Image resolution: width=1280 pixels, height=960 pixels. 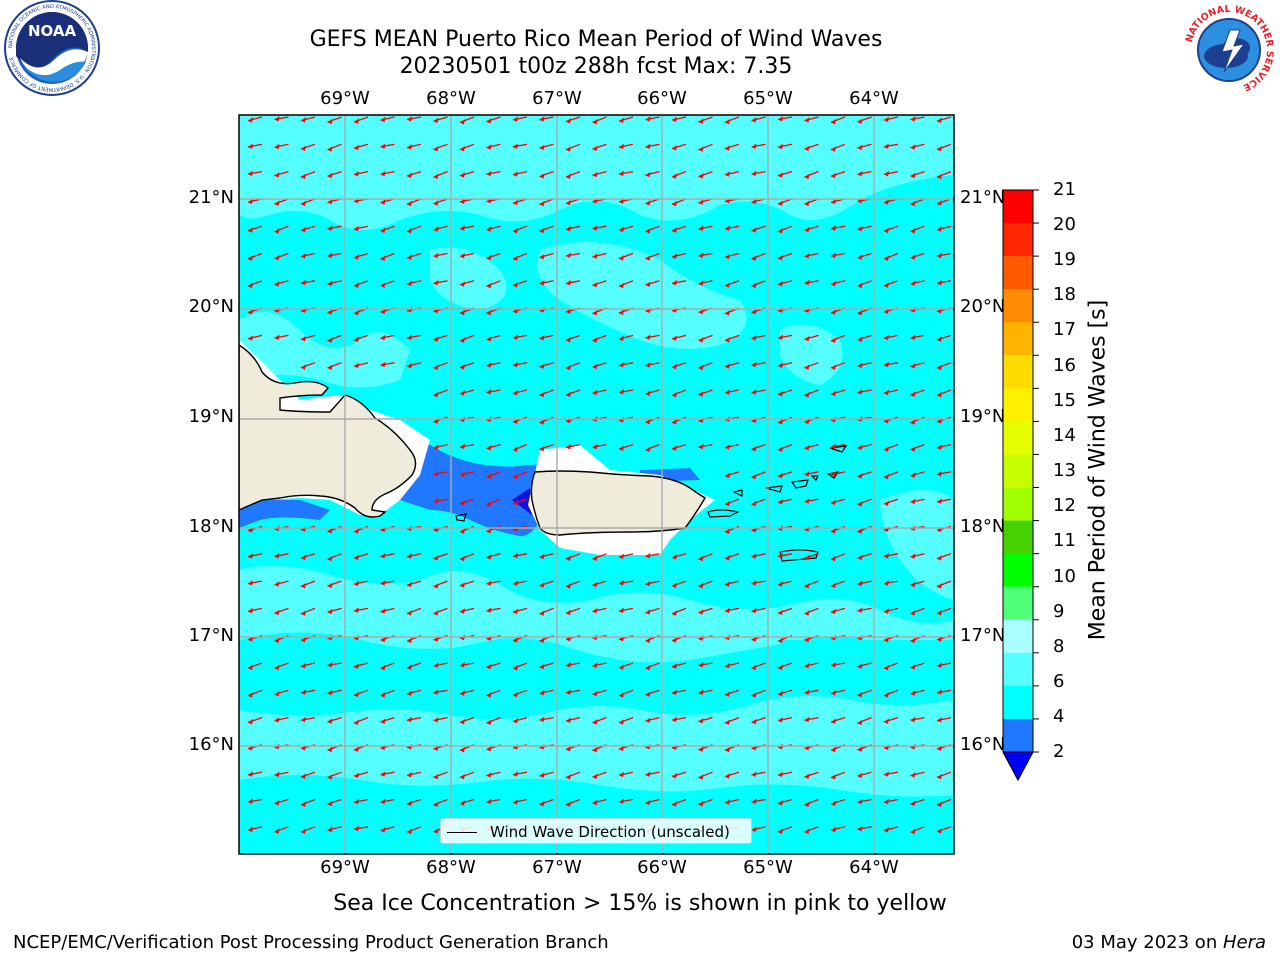 I want to click on colorbar-tick-10: 10, so click(x=1064, y=576).